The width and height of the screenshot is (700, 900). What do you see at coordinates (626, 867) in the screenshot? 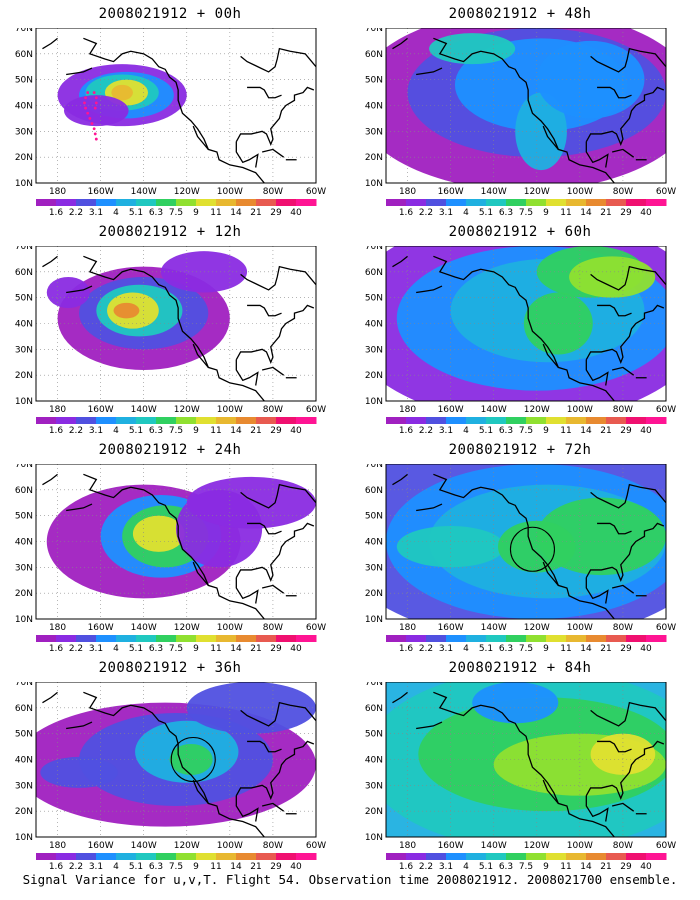
I see `colorbar-label: 29` at bounding box center [626, 867].